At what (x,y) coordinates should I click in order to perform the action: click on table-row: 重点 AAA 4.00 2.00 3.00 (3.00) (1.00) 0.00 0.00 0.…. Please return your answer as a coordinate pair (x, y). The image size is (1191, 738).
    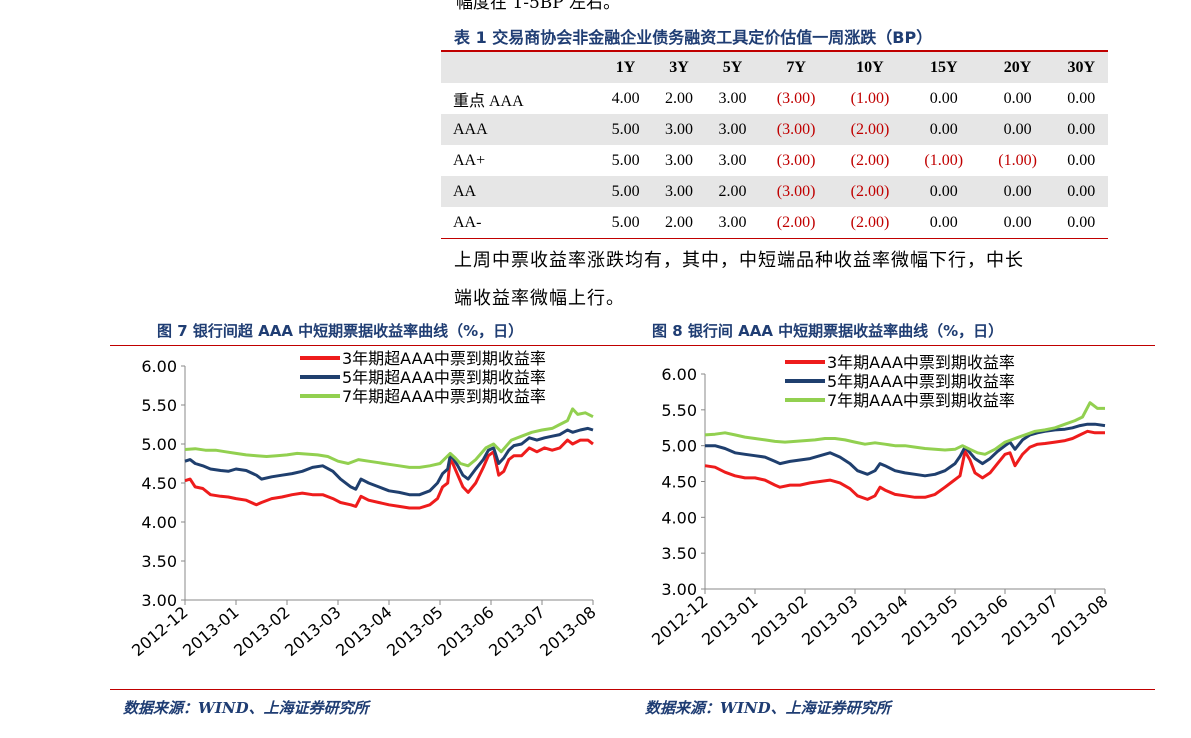
    Looking at the image, I should click on (774, 98).